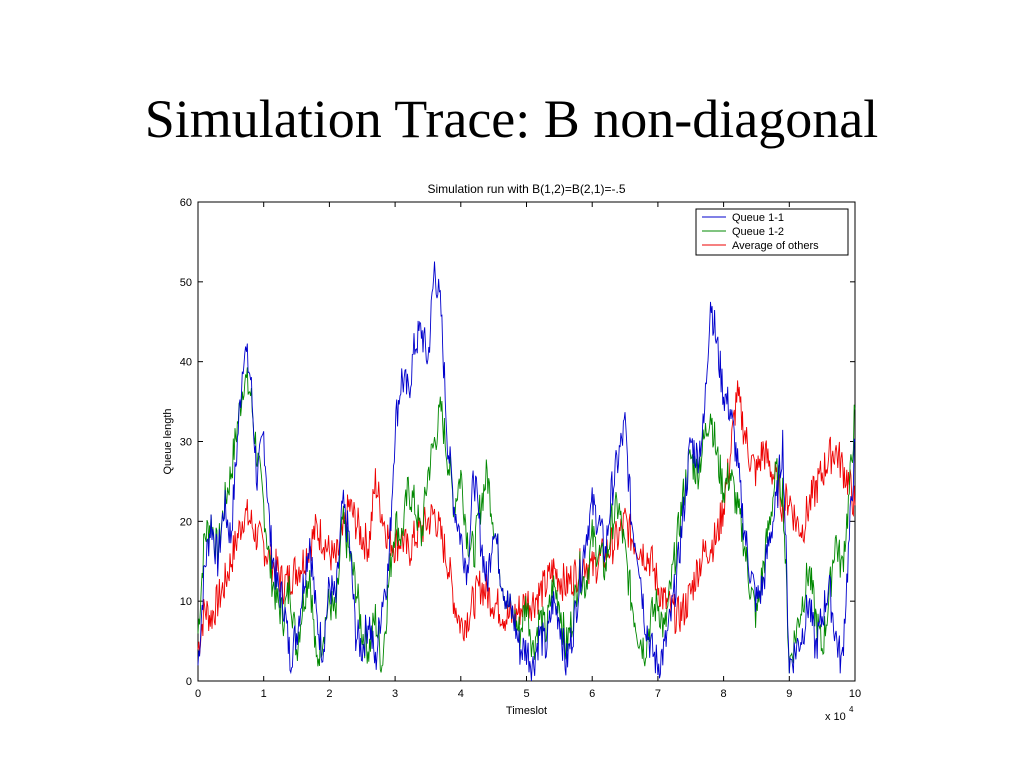 The width and height of the screenshot is (1023, 767). Describe the element at coordinates (658, 694) in the screenshot. I see `x-tick-label: 7` at that location.